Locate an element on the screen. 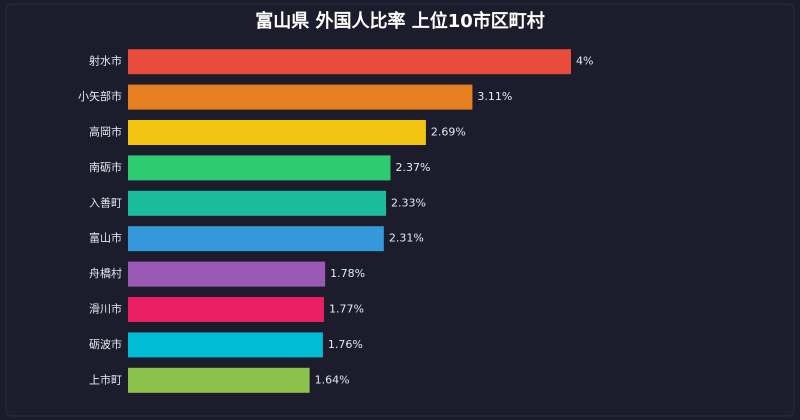 This screenshot has width=800, height=420. category-label: 入善町 is located at coordinates (105, 202).